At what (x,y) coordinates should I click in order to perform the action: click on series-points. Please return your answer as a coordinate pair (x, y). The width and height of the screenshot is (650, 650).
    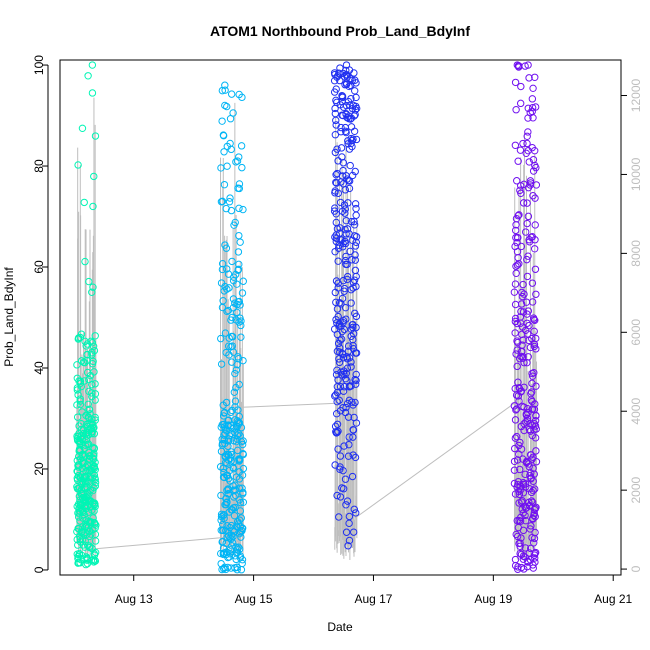
    Looking at the image, I should click on (345, 305).